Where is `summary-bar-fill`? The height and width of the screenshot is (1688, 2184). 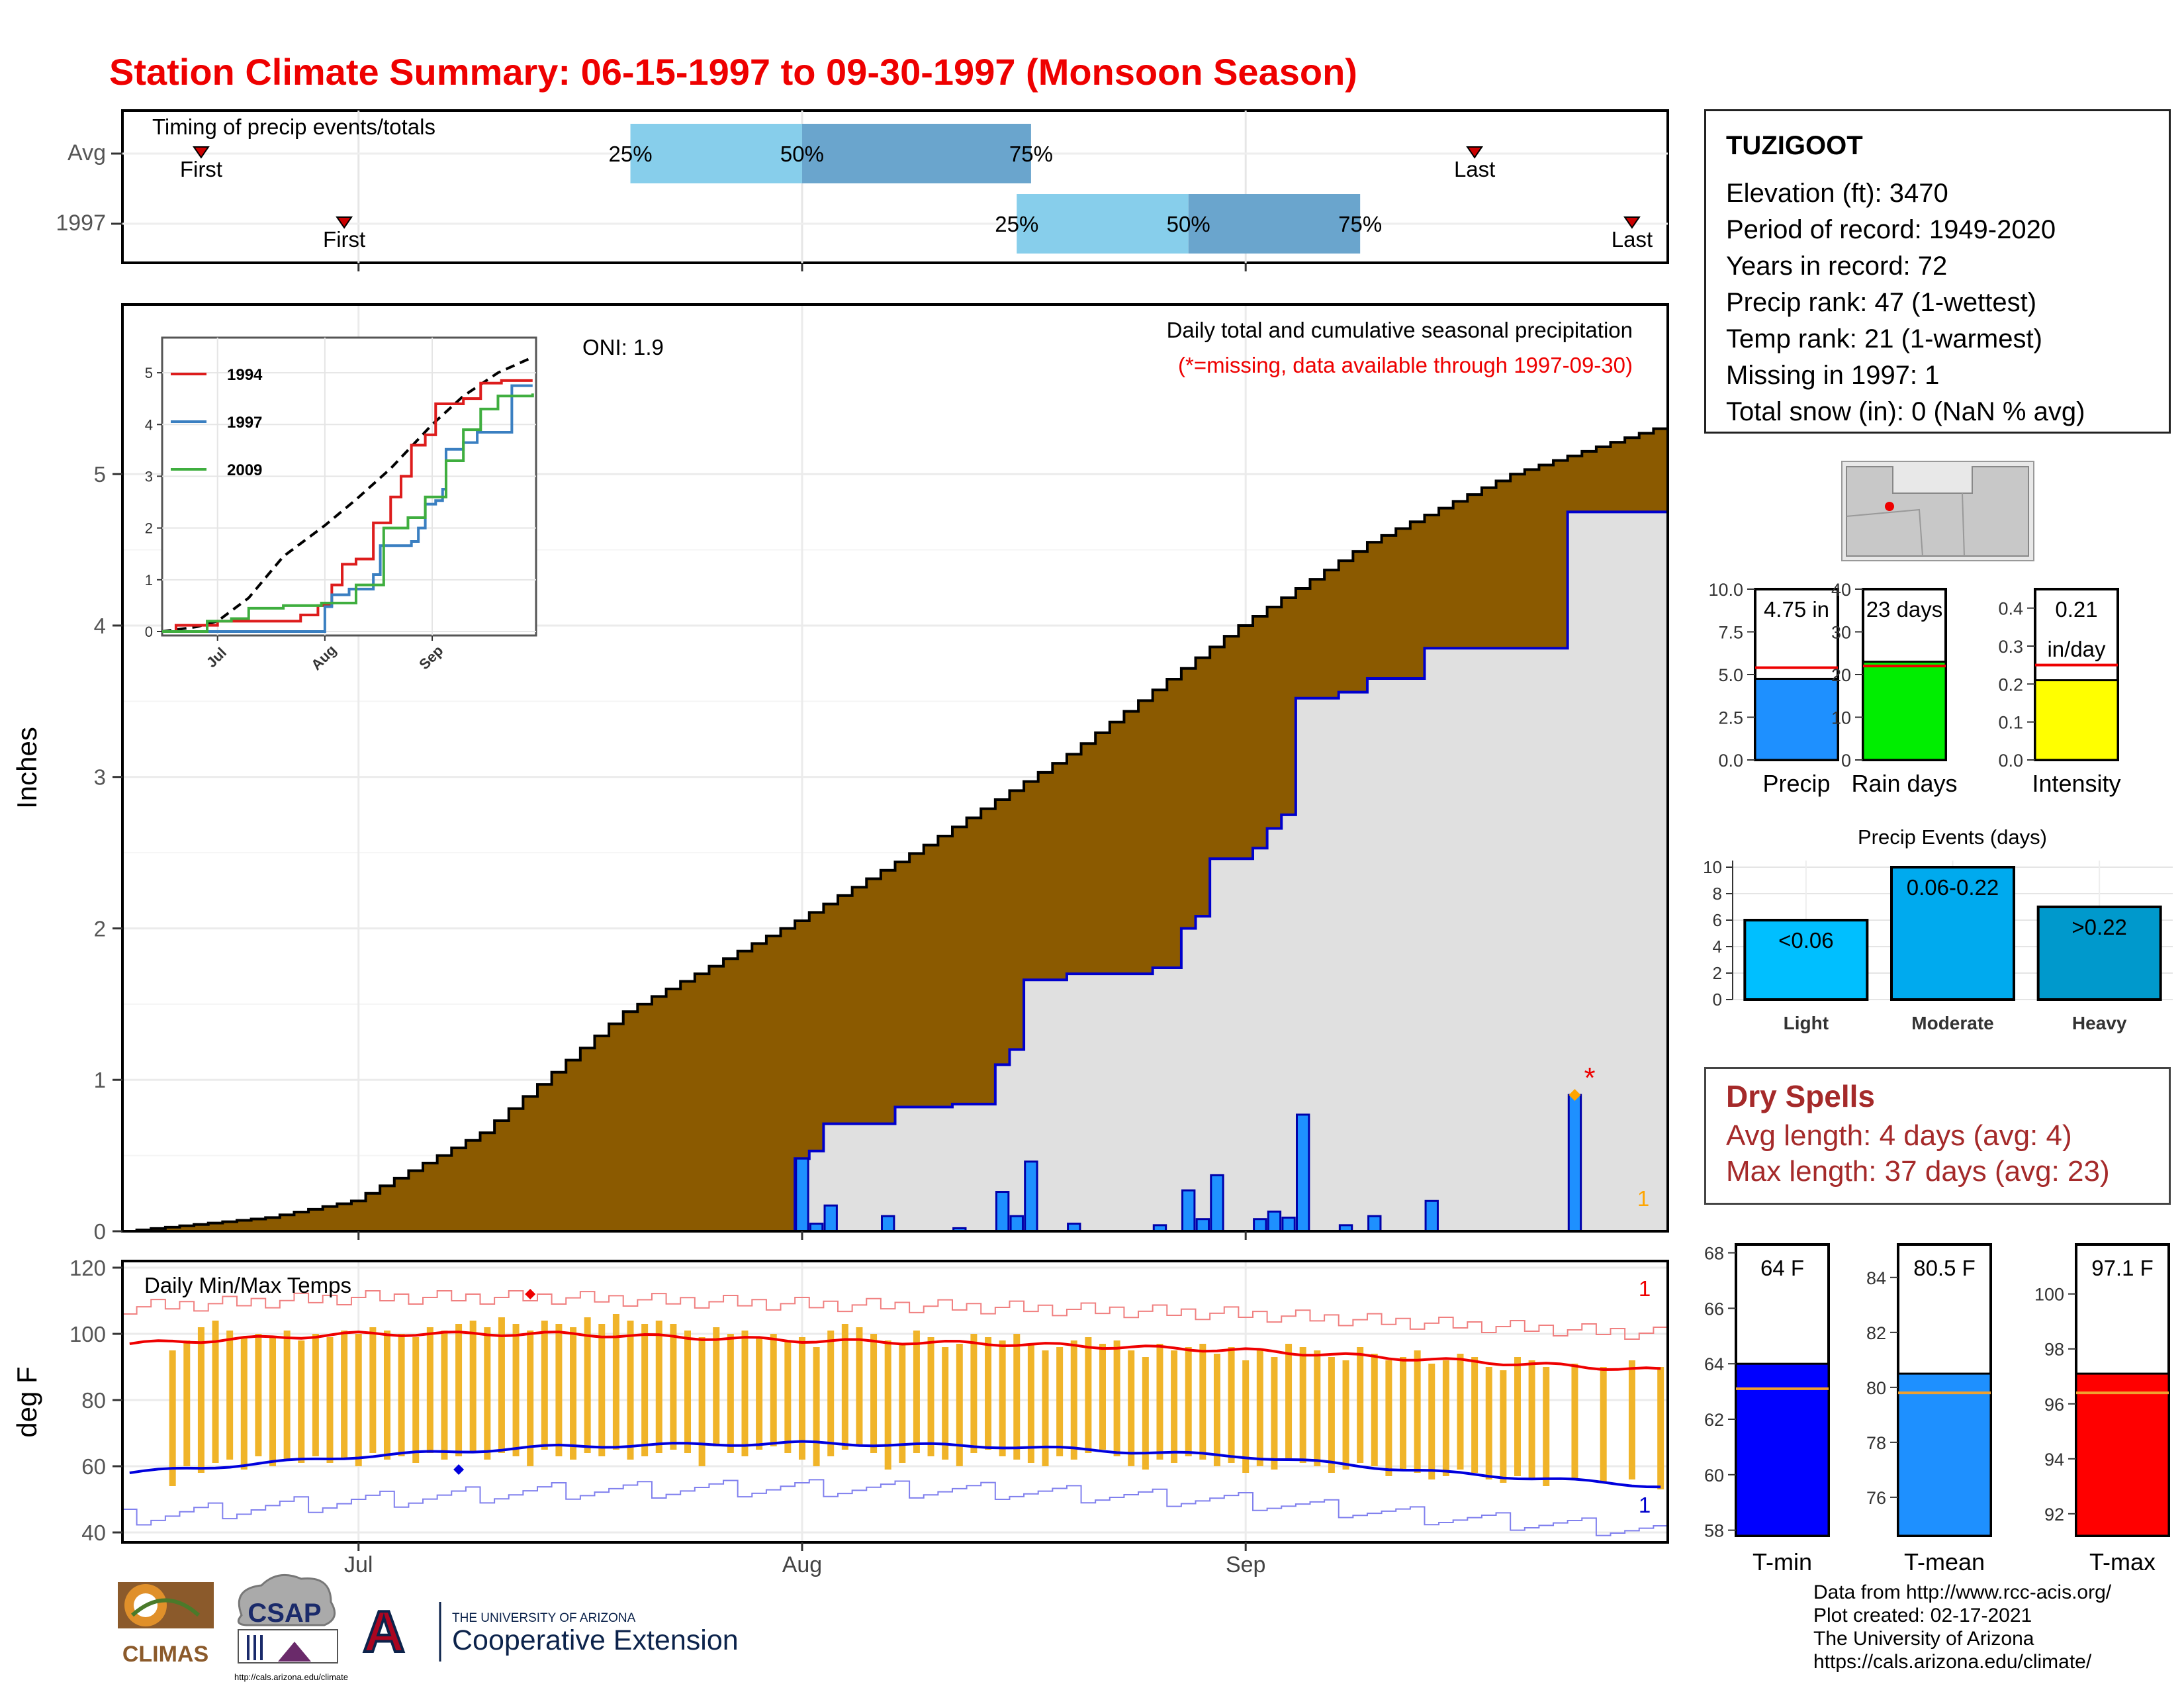 summary-bar-fill is located at coordinates (1905, 711).